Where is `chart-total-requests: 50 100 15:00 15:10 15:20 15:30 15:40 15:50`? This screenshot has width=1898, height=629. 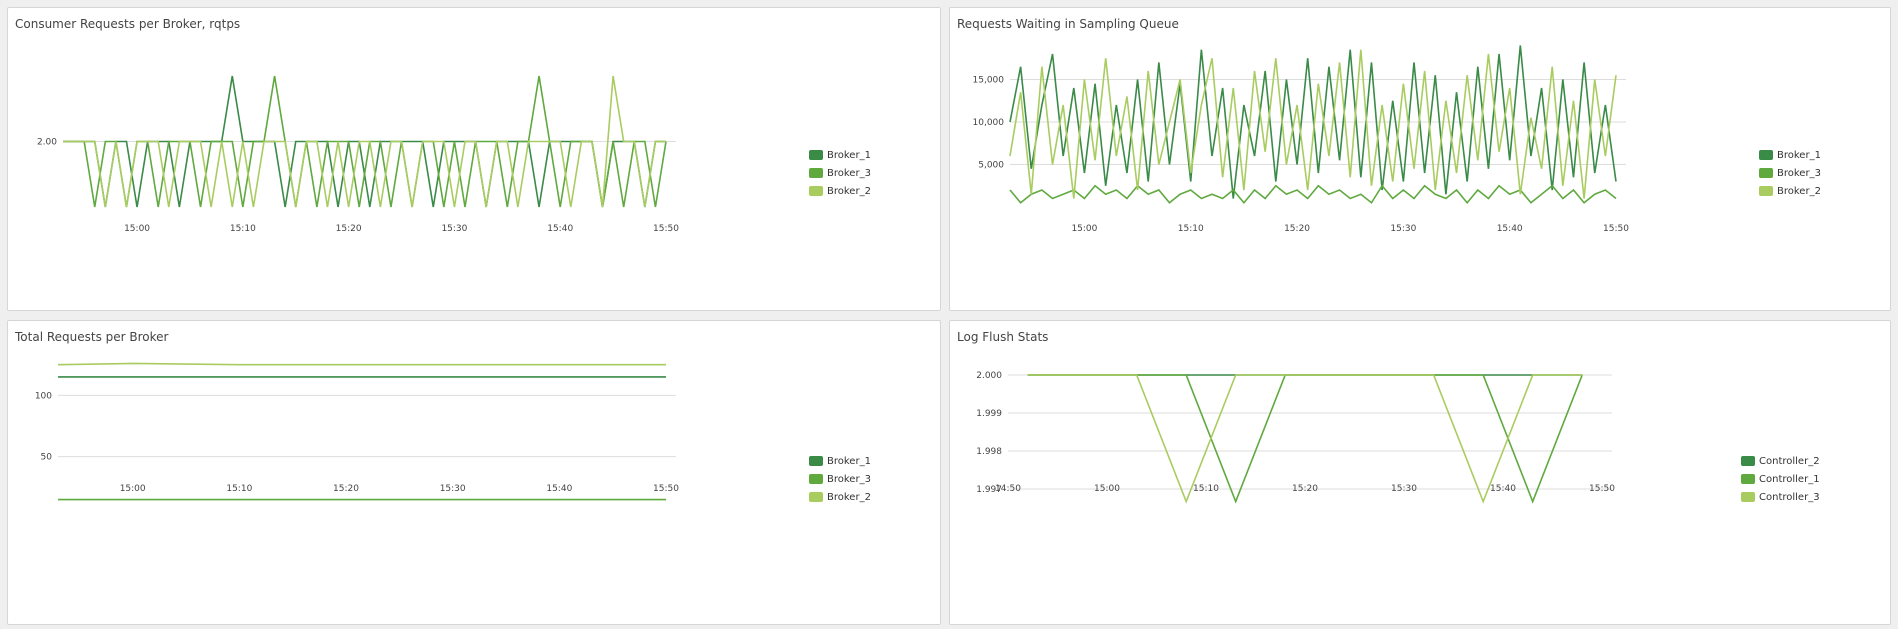 chart-total-requests: 50 100 15:00 15:10 15:20 15:30 15:40 15:50 is located at coordinates (357, 431).